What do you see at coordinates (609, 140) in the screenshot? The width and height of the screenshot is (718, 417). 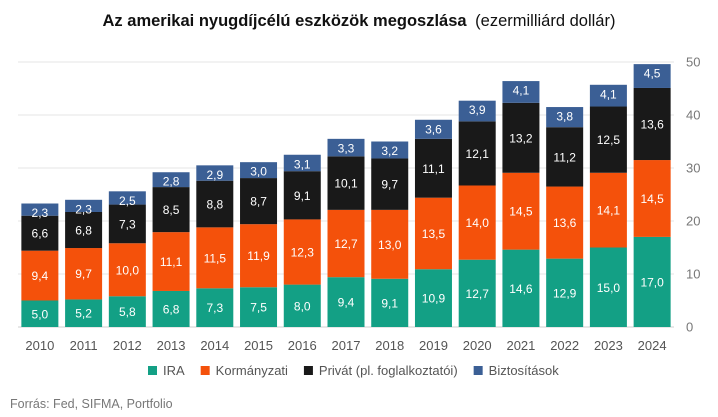 I see `data-label: 12,5` at bounding box center [609, 140].